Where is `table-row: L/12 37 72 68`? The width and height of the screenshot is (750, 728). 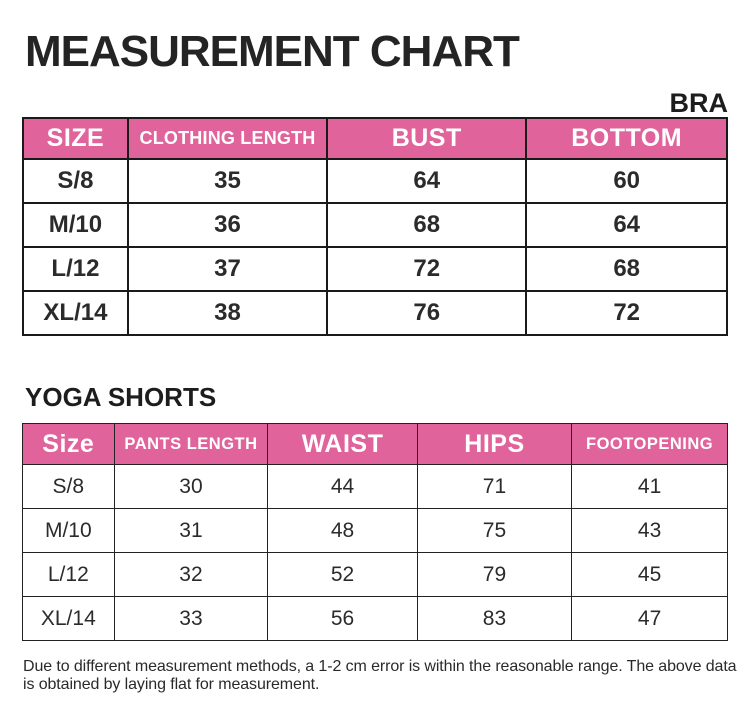 table-row: L/12 37 72 68 is located at coordinates (375, 269).